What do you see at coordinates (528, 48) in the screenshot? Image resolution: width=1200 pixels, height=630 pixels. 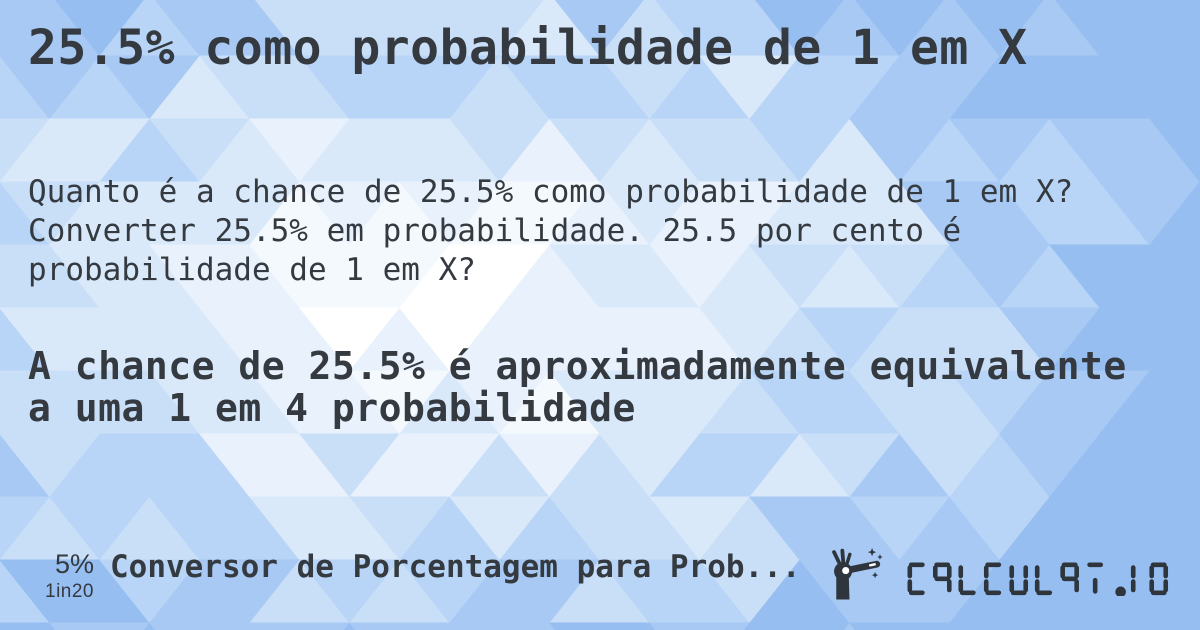 I see `page-title: 25.5% como probabilidade de 1 em X` at bounding box center [528, 48].